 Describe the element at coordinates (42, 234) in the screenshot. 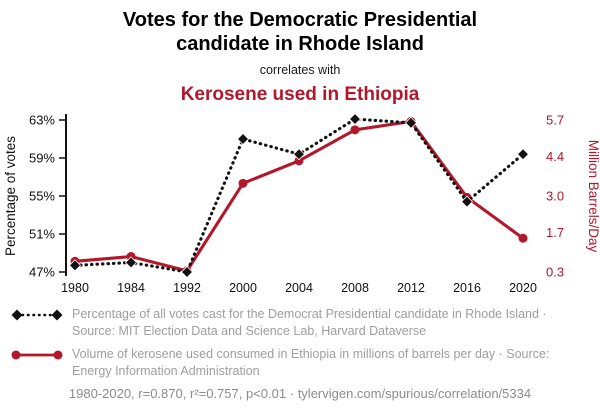

I see `svg-text: 51%` at that location.